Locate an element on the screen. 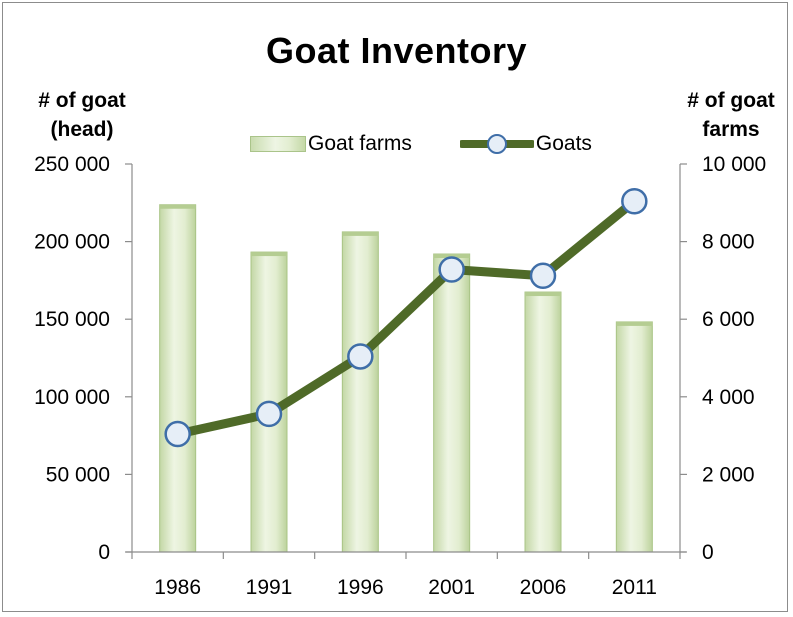 The height and width of the screenshot is (617, 793). legend-item-goat-farms: Goat farms is located at coordinates (331, 144).